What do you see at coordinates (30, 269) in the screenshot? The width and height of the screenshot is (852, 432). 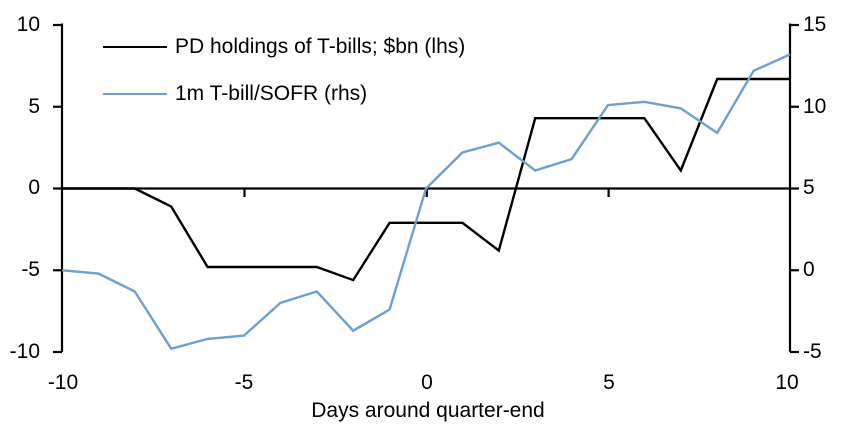 I see `y-left-tick-m5: -5` at bounding box center [30, 269].